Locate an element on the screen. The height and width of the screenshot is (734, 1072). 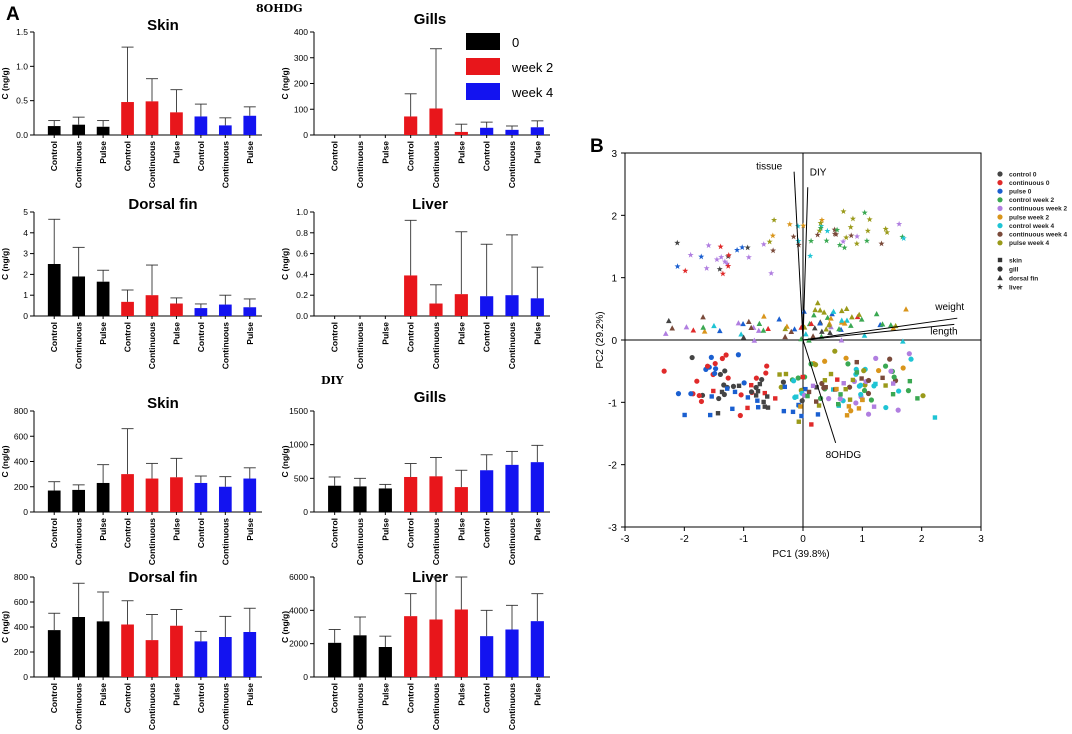
y-tick-label: 1 is located at coordinates (614, 279).